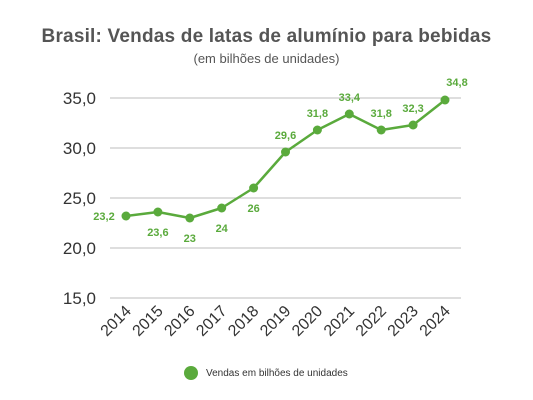 This screenshot has height=400, width=533. I want to click on y-tick-label: 20,0, so click(79, 248).